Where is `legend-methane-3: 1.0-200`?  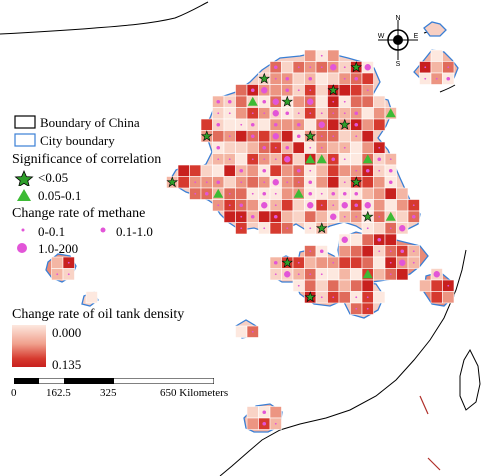 legend-methane-3: 1.0-200 is located at coordinates (58, 248).